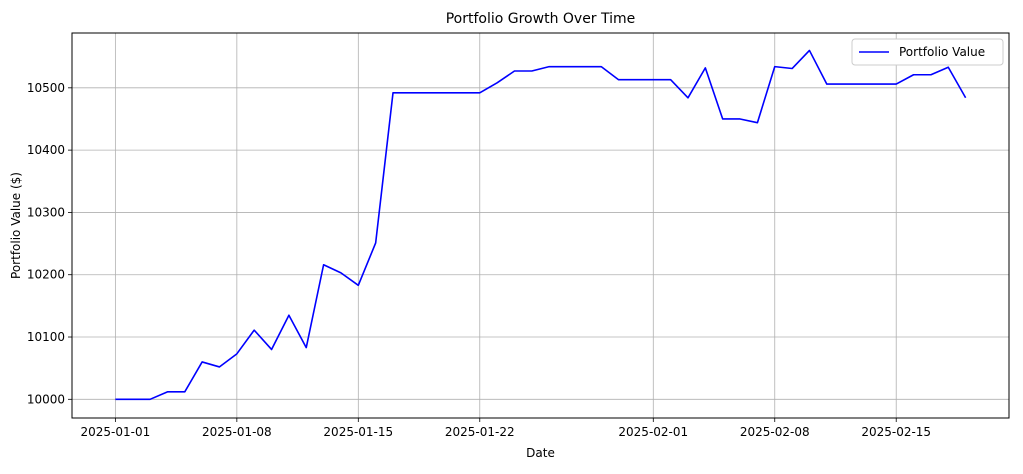 This screenshot has height=474, width=1023. What do you see at coordinates (46, 337) in the screenshot?
I see `y-tick-label: 10100` at bounding box center [46, 337].